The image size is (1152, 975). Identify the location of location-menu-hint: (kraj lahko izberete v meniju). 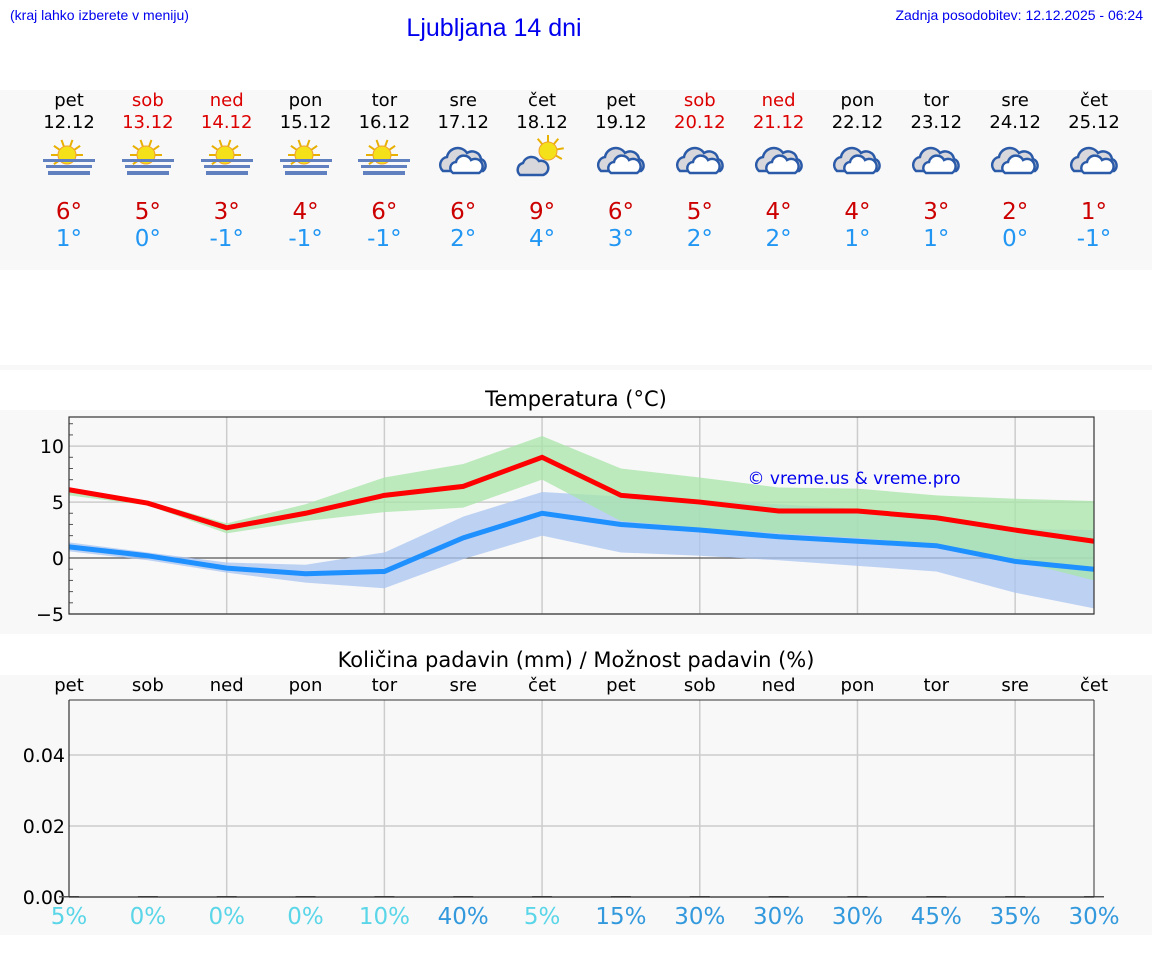
(99, 15).